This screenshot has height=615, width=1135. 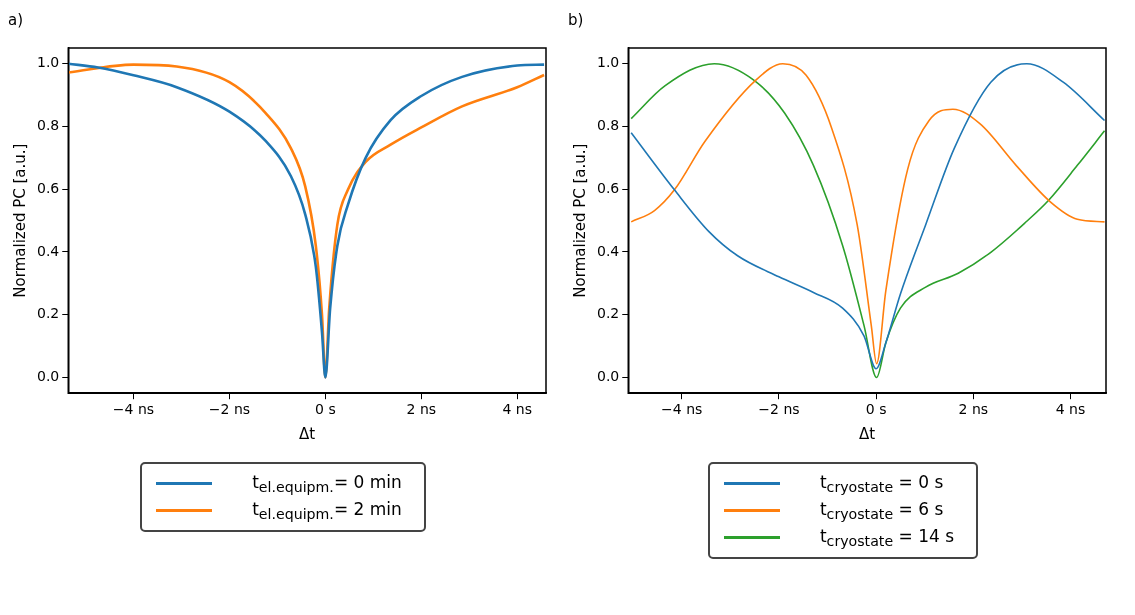 What do you see at coordinates (327, 510) in the screenshot?
I see `legend-label: t$_{el.equipm.}$= 2 min` at bounding box center [327, 510].